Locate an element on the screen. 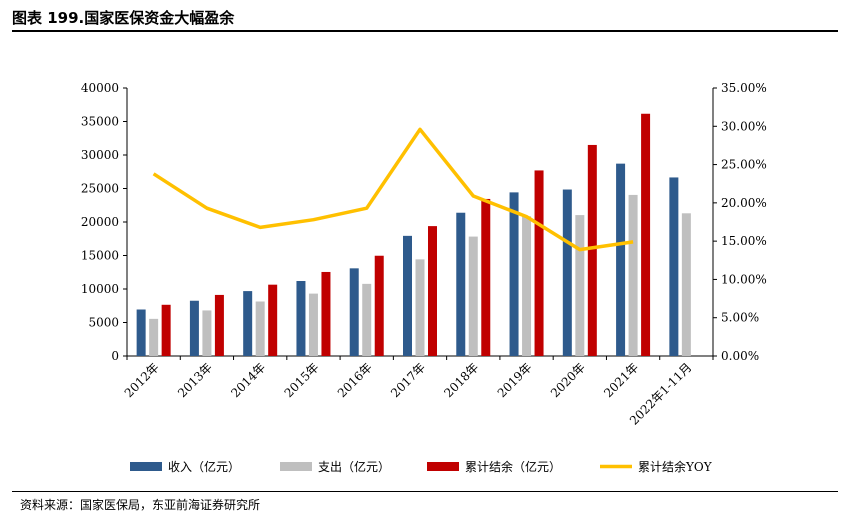  left-tick-label: 30000 is located at coordinates (100, 155).